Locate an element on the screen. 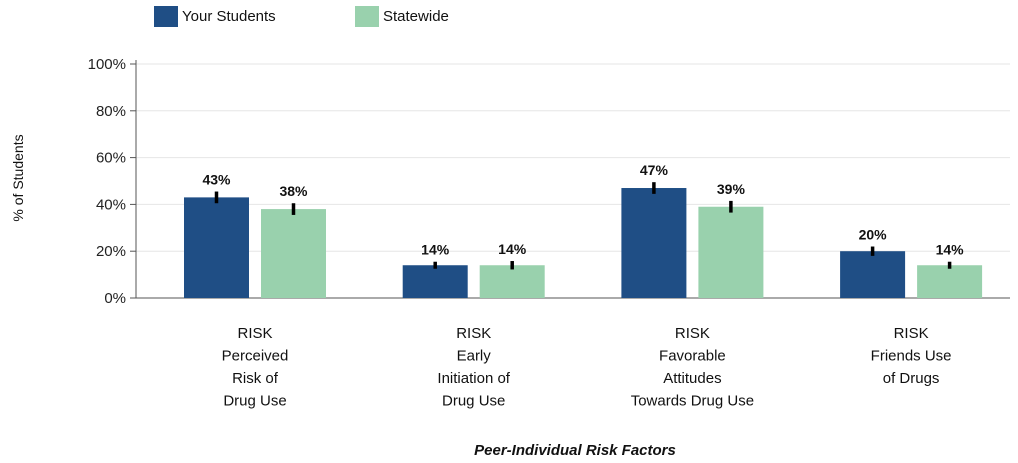 The image size is (1018, 463). x-axis-title: Peer-Individual Risk Factors is located at coordinates (575, 450).